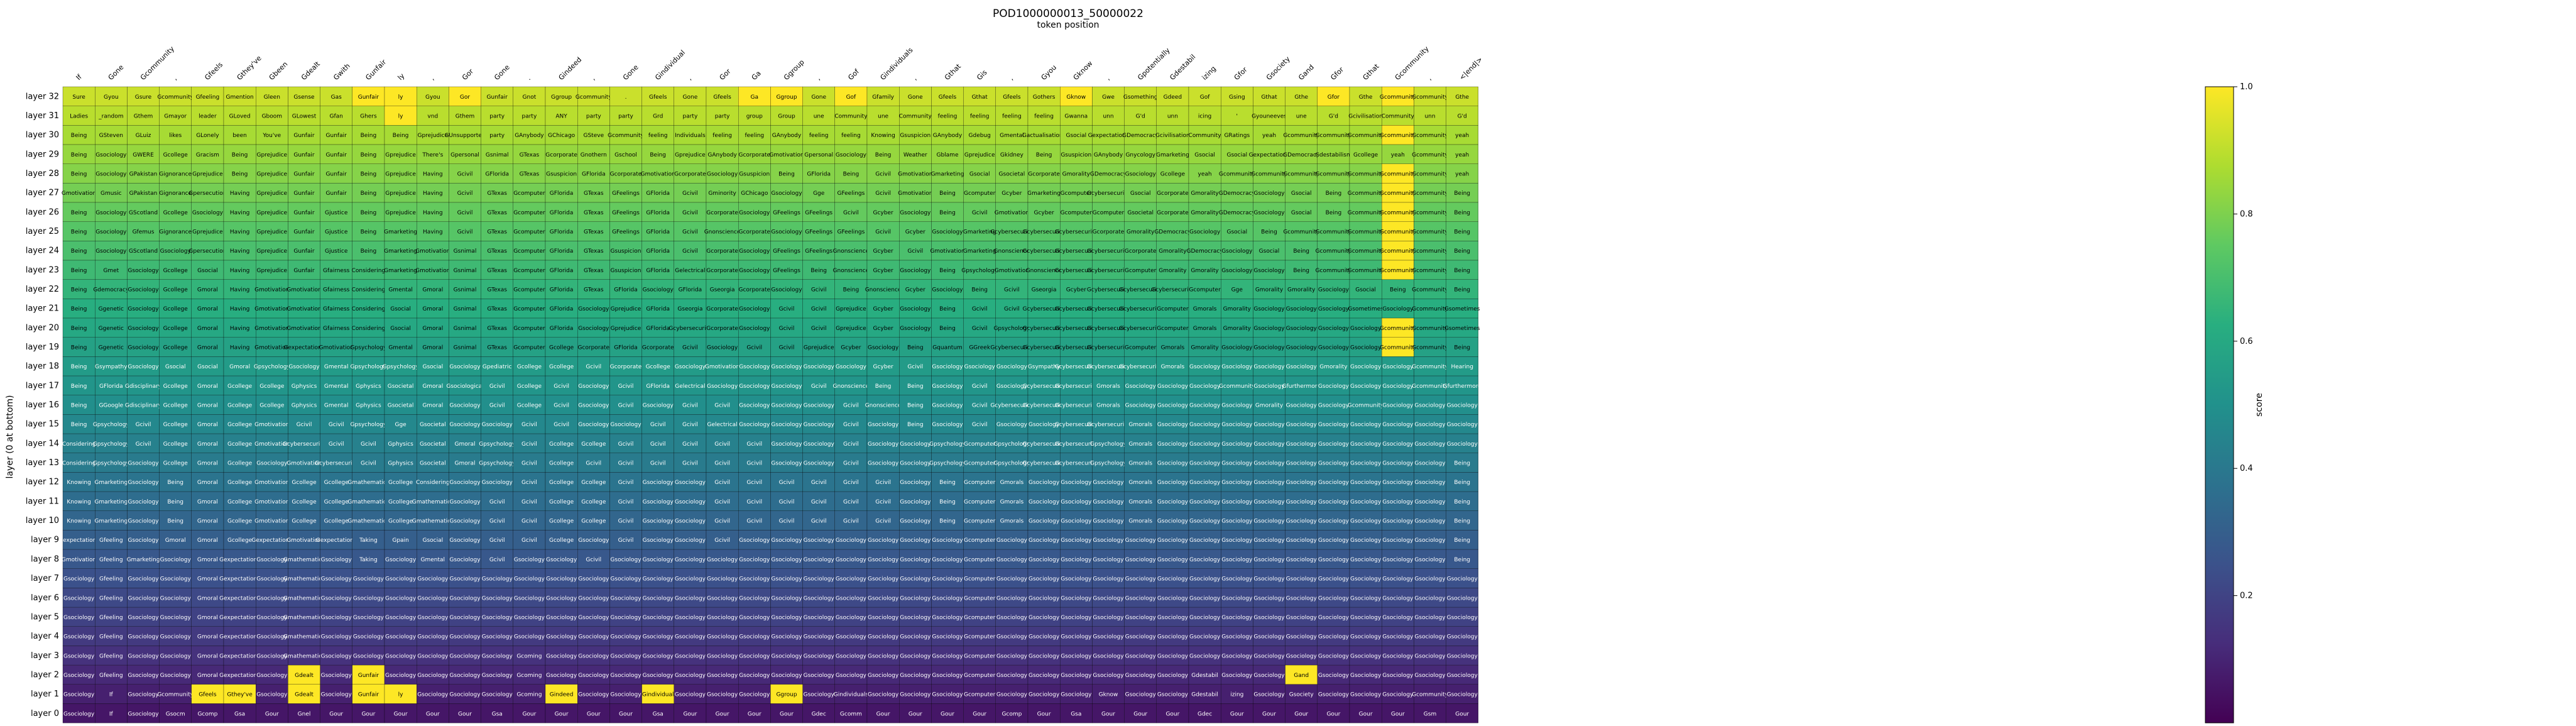  I want to click on cell-label: Gmorals, so click(1205, 329).